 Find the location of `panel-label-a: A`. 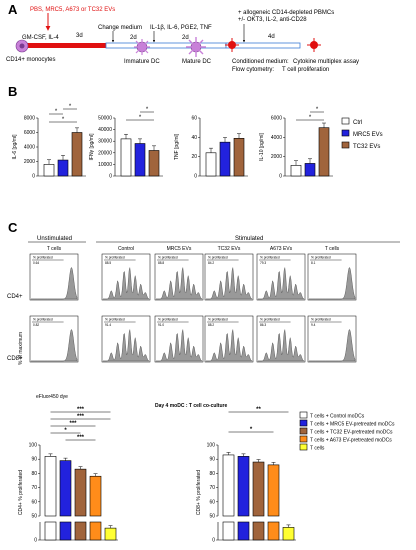

panel-label-a: A is located at coordinates (13, 9).